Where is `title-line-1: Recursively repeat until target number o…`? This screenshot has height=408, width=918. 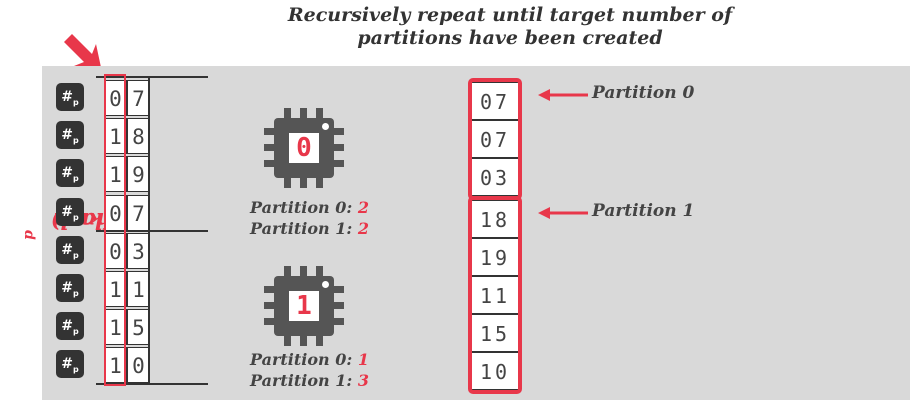
title-line-1: Recursively repeat until target number o… is located at coordinates (510, 15).